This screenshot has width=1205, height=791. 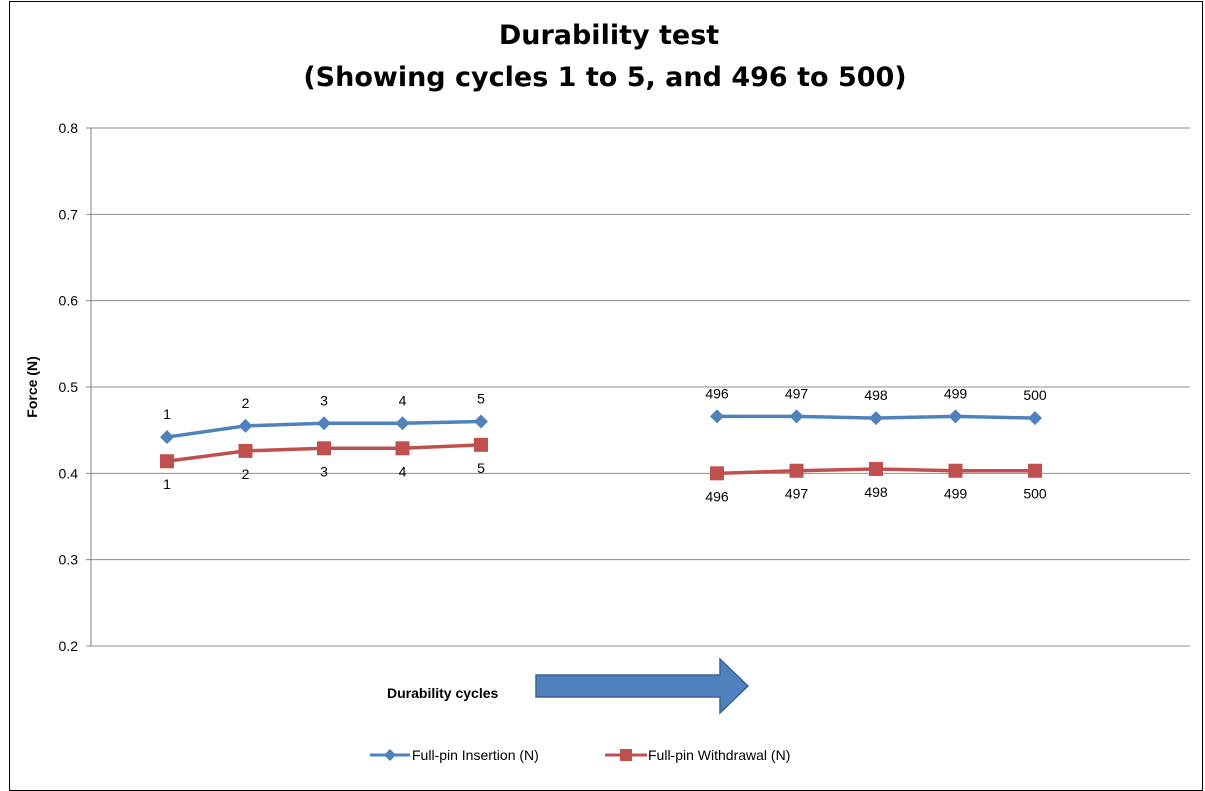 I want to click on y-axis-label: Force (N), so click(x=32, y=386).